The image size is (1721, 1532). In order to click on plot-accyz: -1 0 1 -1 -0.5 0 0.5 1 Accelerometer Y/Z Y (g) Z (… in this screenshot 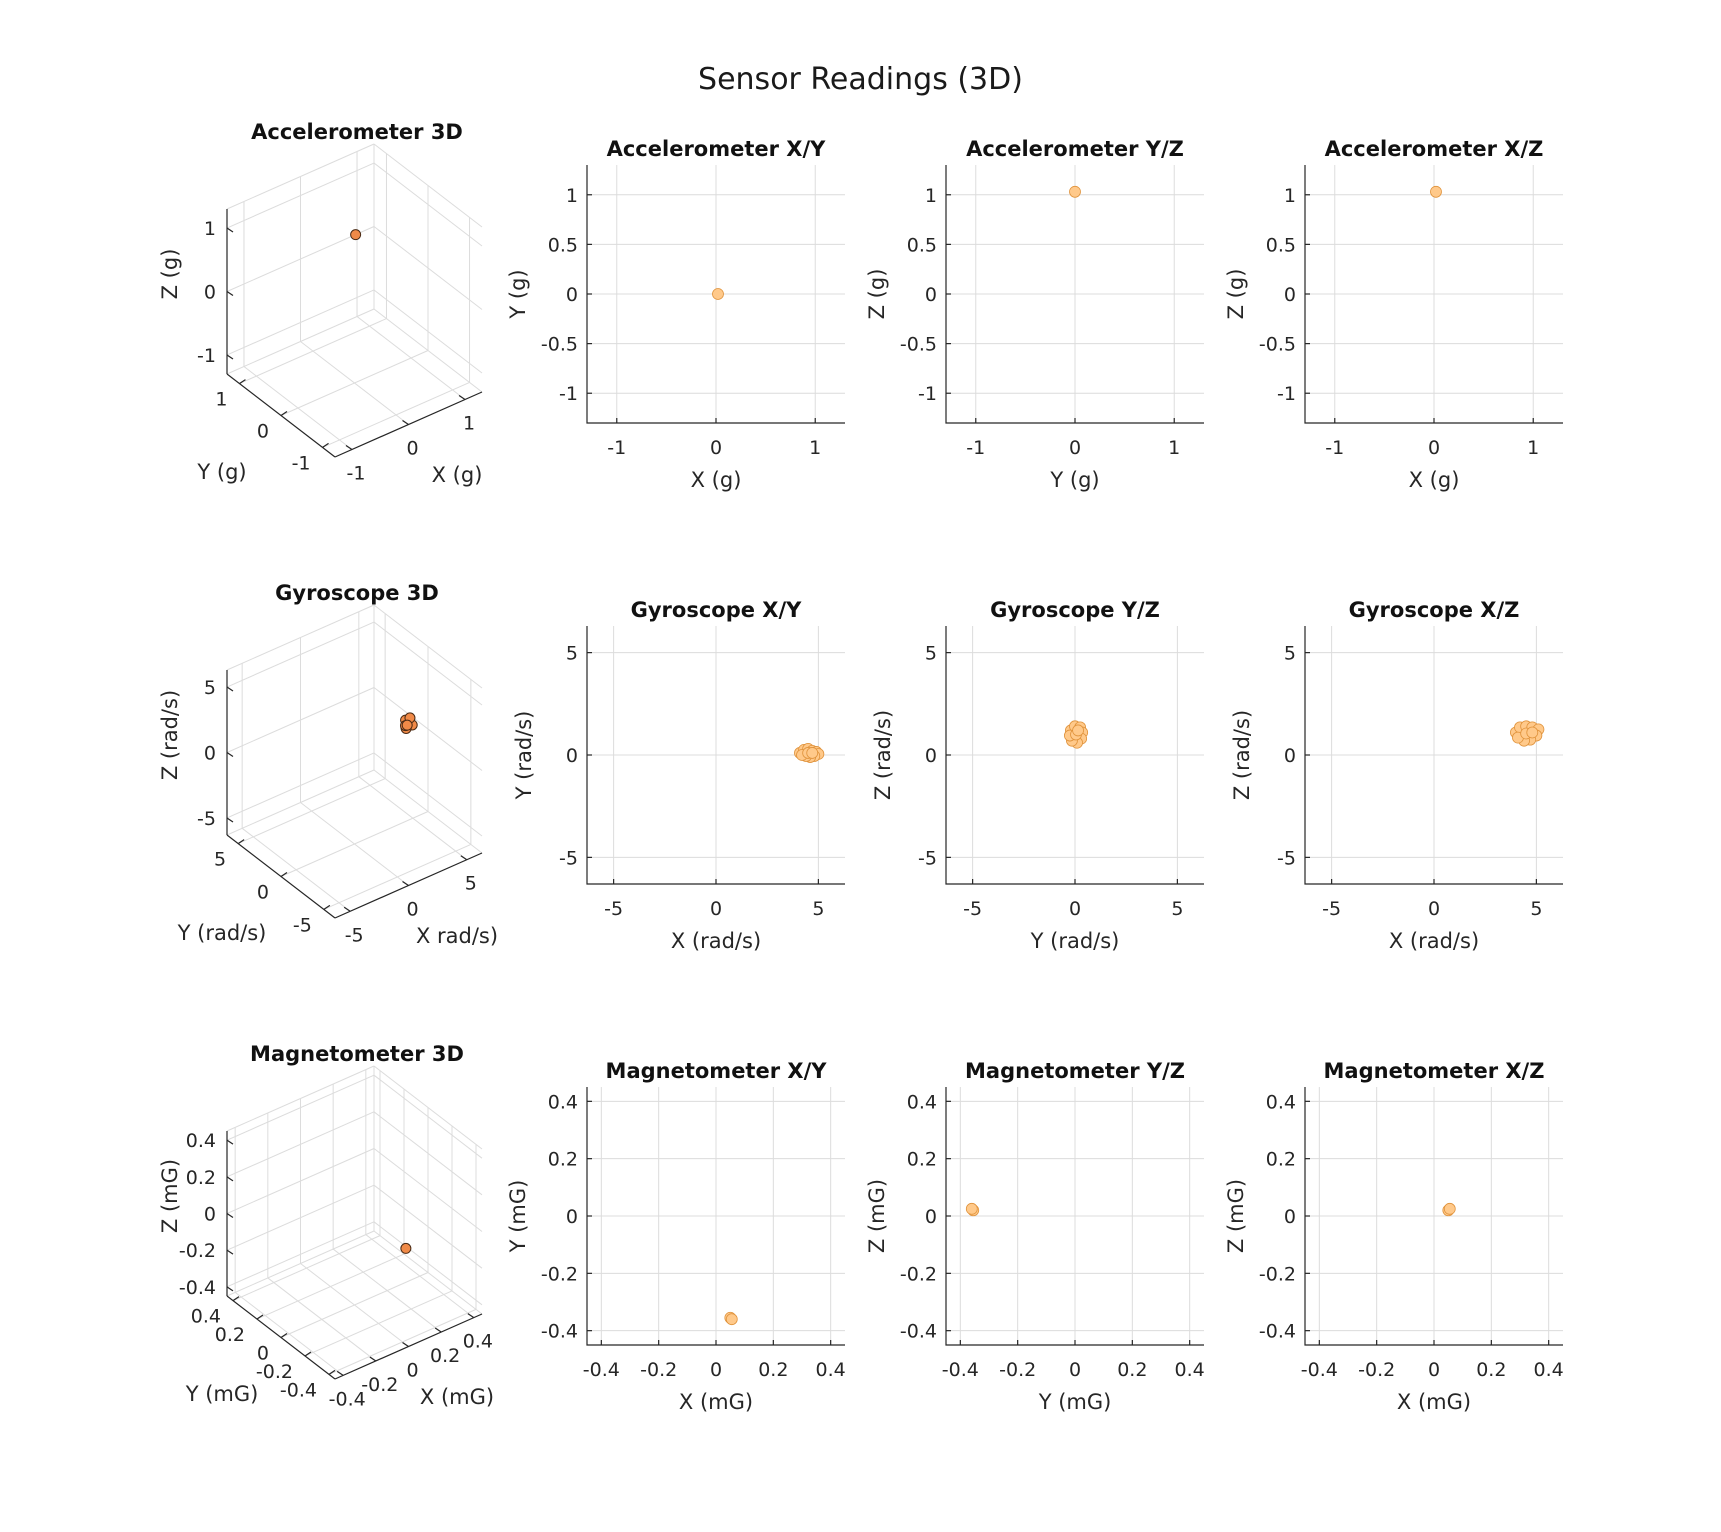, I will do `click(1034, 314)`.